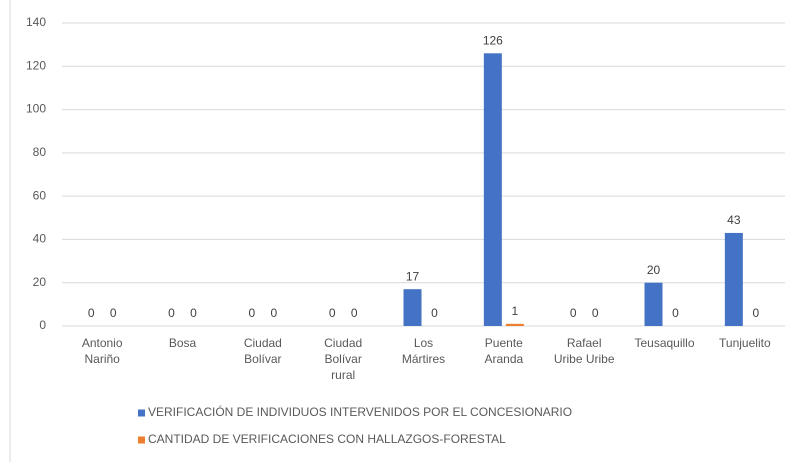 This screenshot has height=462, width=794. What do you see at coordinates (40, 195) in the screenshot?
I see `y-tick-label: 60` at bounding box center [40, 195].